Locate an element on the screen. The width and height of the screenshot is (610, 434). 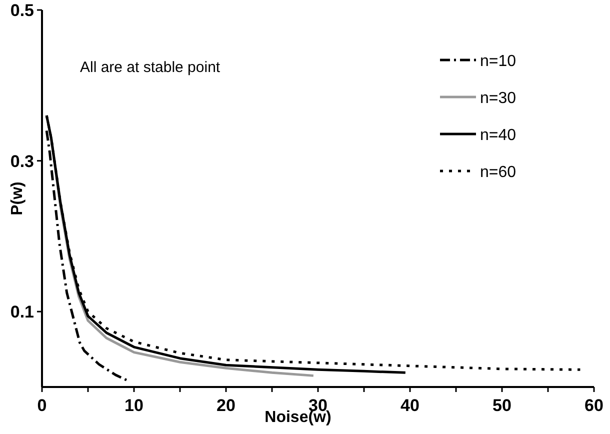
legend-label: n=30 is located at coordinates (498, 98).